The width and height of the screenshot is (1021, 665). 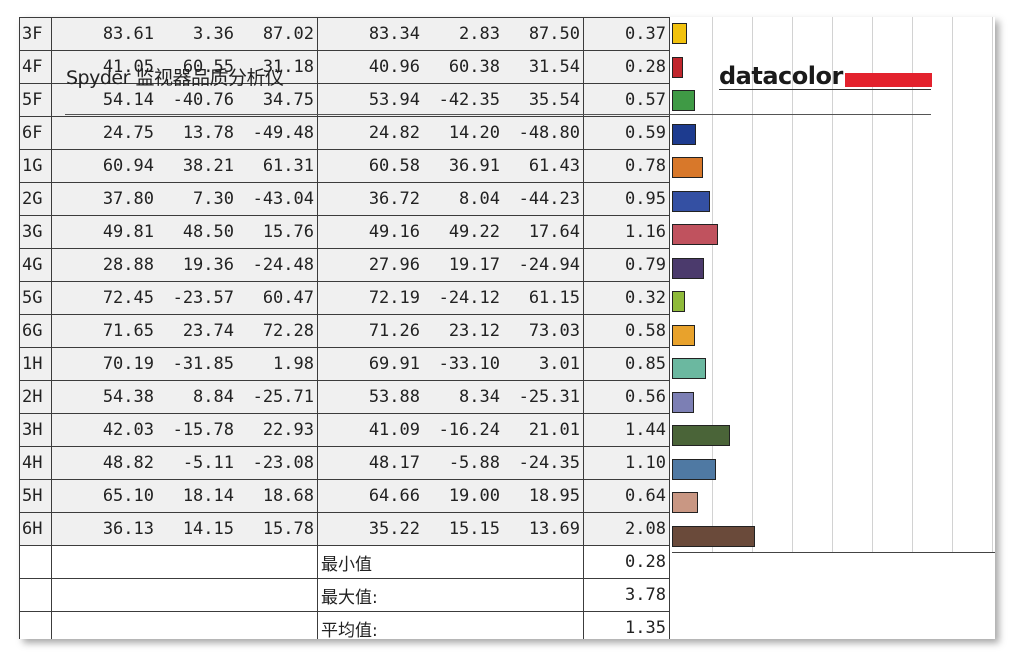 What do you see at coordinates (450, 331) in the screenshot?
I see `measured-lab-values: 71.26 23.12 73.03` at bounding box center [450, 331].